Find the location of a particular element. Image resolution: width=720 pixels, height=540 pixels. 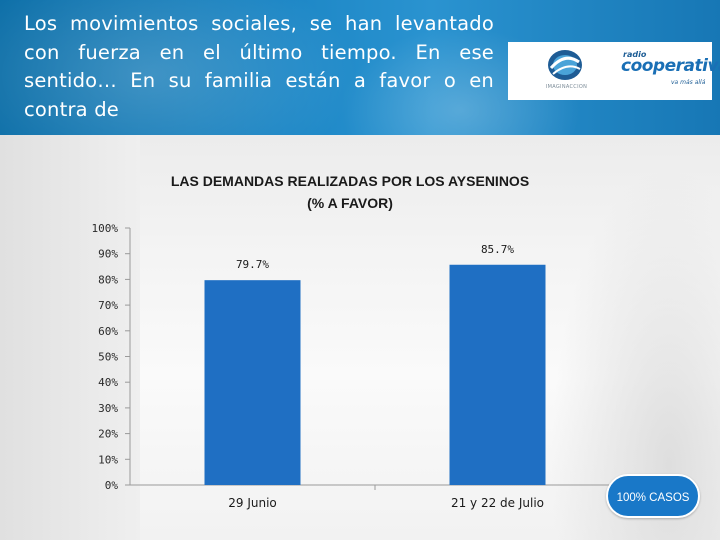

cases-badge: 100% CASOS is located at coordinates (653, 496).